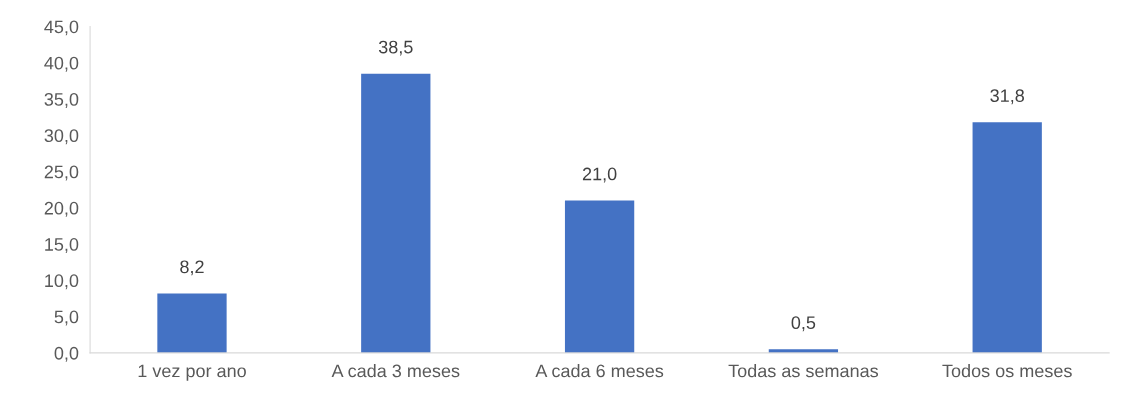  Describe the element at coordinates (62, 245) in the screenshot. I see `y-tick-label: 15,0` at that location.